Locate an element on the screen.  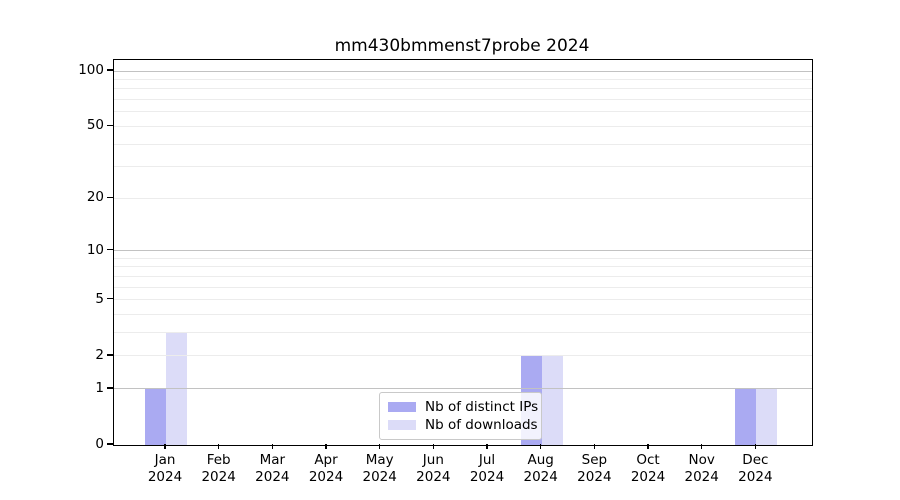
x-tick-label: Jul 2024 is located at coordinates (487, 469).